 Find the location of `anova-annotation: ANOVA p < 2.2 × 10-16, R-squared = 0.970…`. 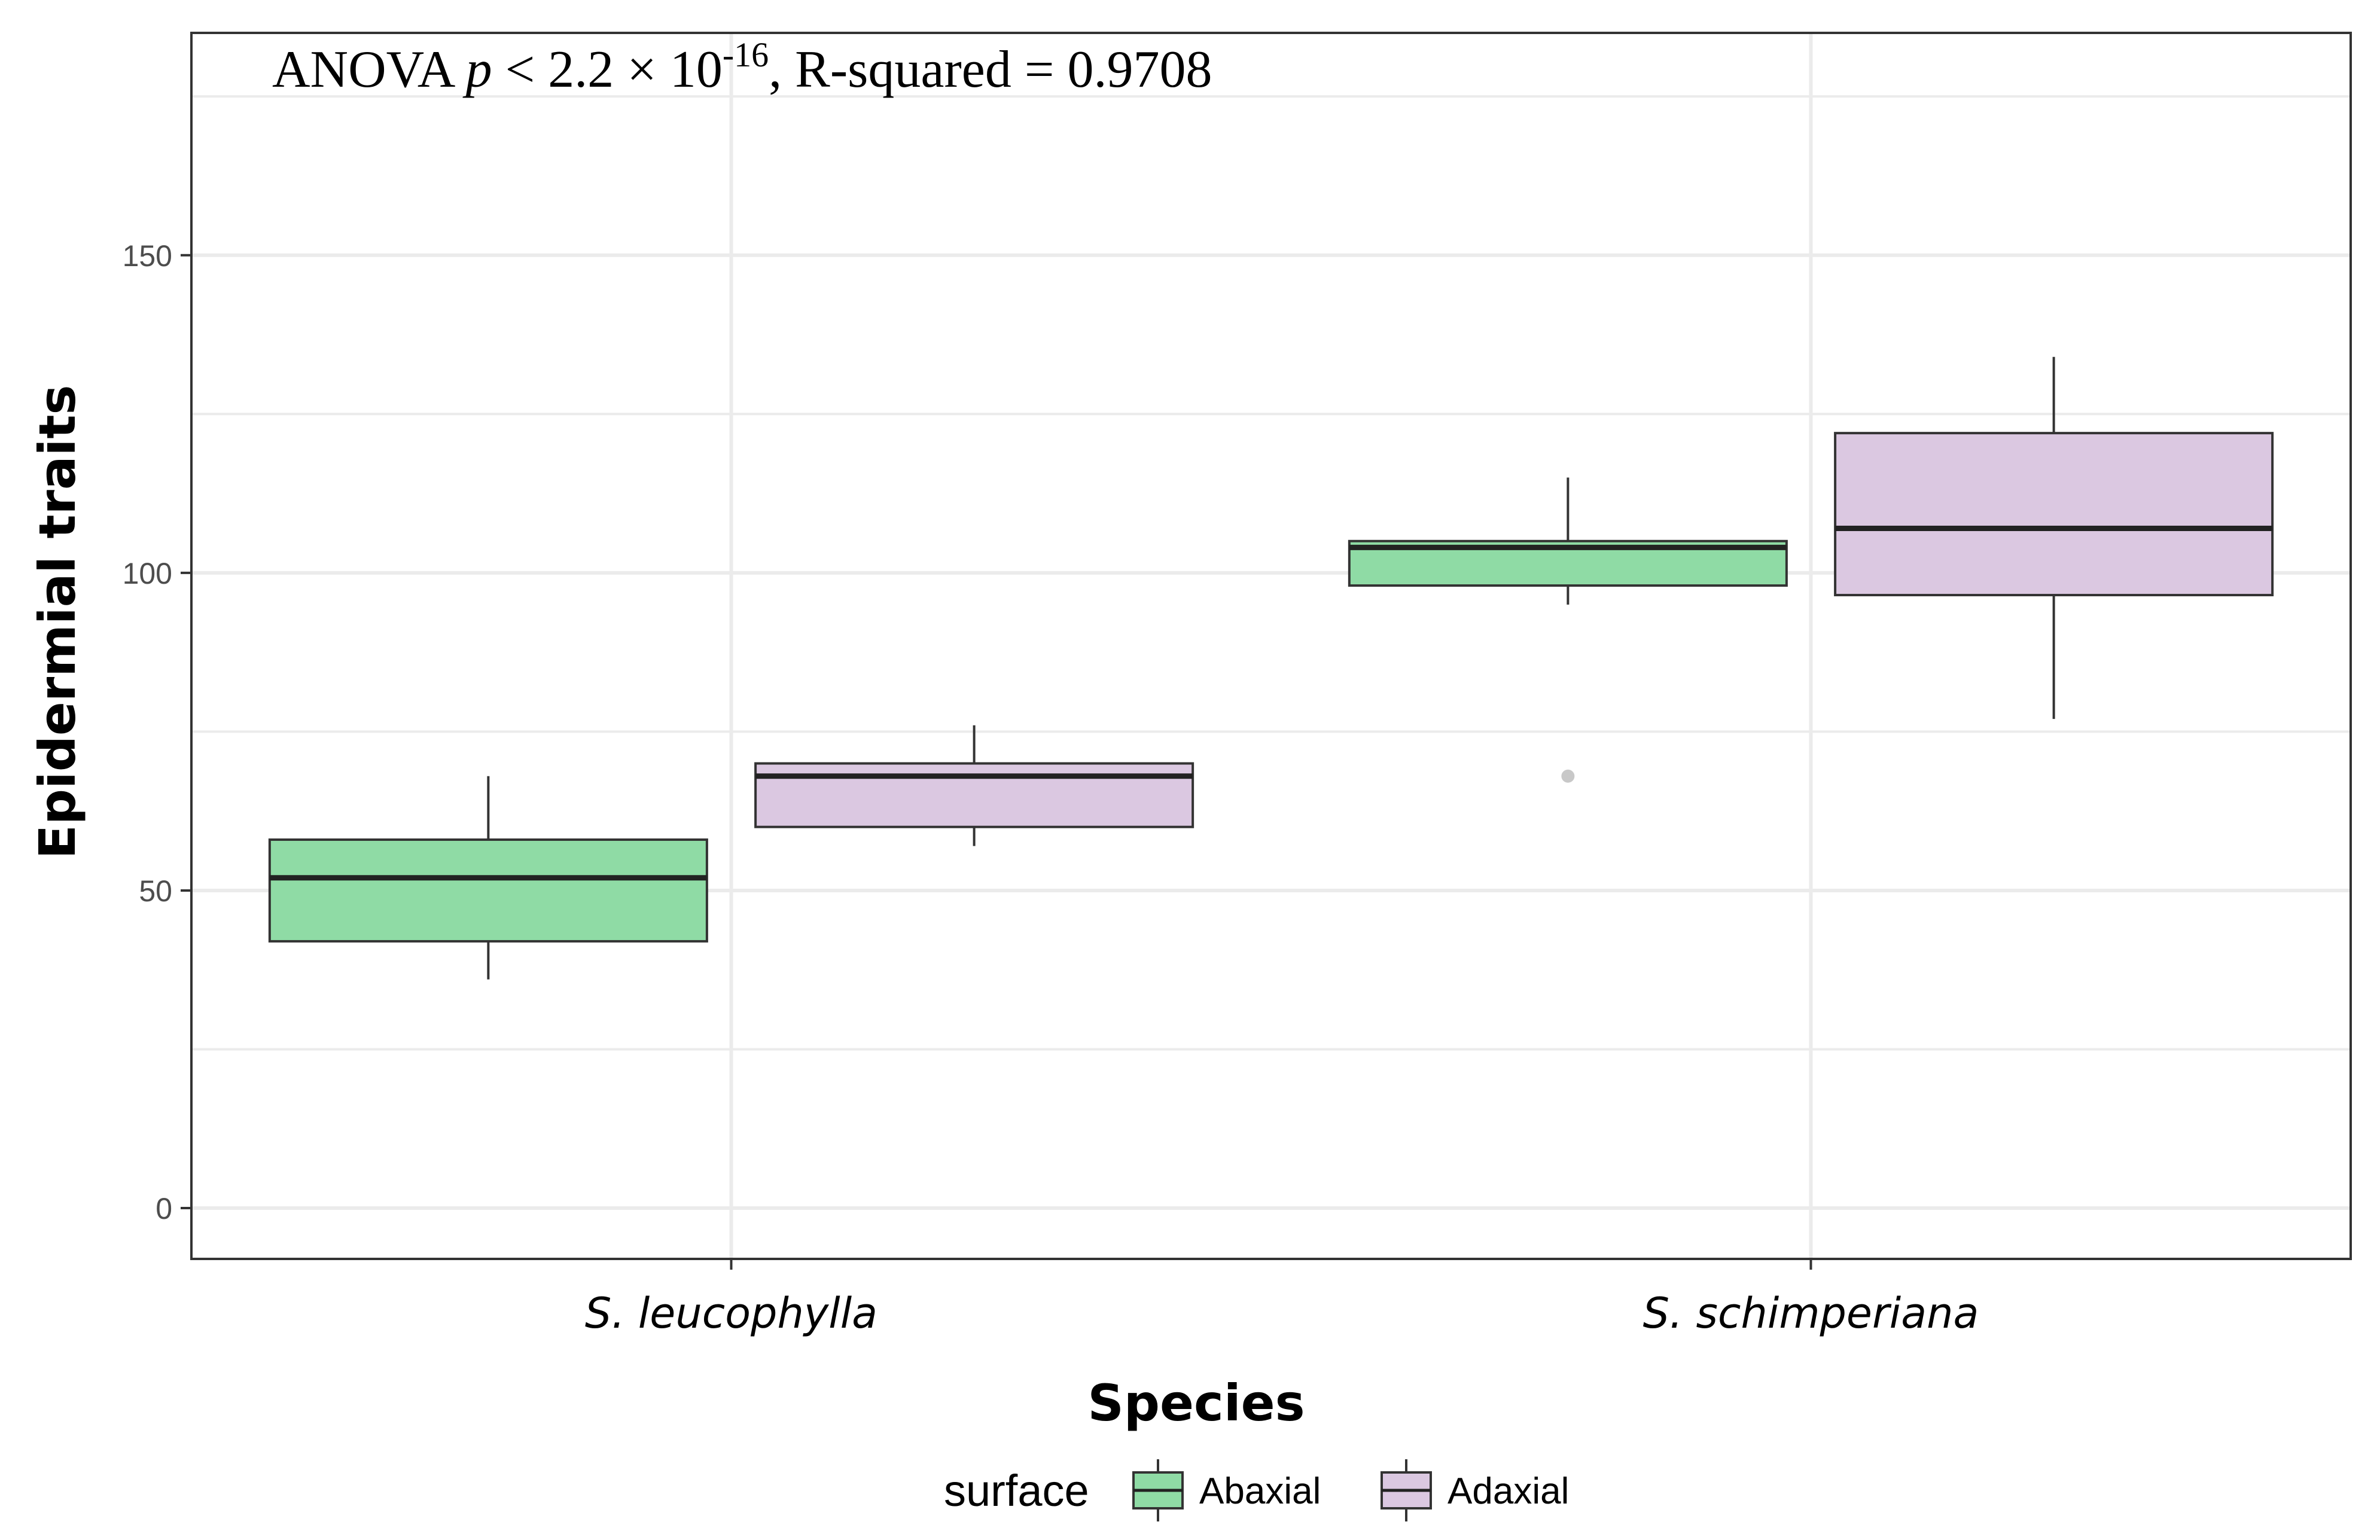

anova-annotation: ANOVA p < 2.2 × 10-16, R-squared = 0.970… is located at coordinates (742, 67).